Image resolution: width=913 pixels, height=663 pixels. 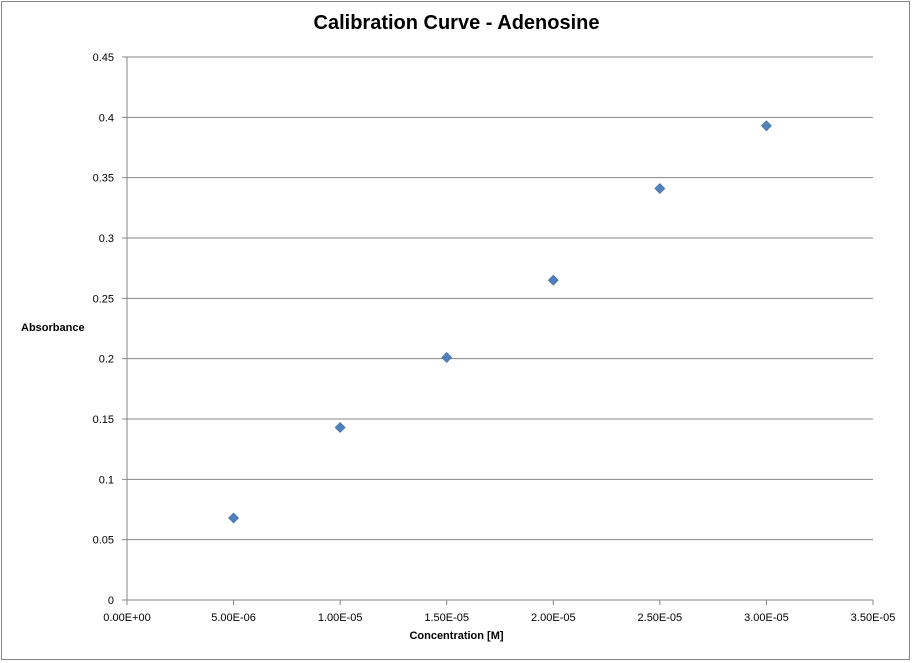 What do you see at coordinates (126, 618) in the screenshot?
I see `x-tick-label: 0.00E+00` at bounding box center [126, 618].